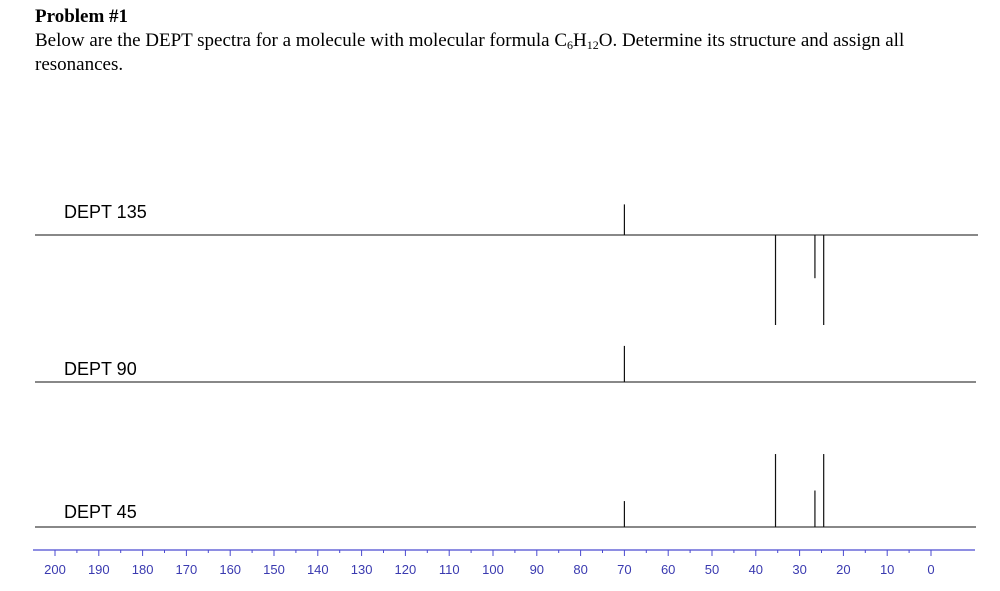  What do you see at coordinates (756, 569) in the screenshot?
I see `x-tick-label: 40` at bounding box center [756, 569].